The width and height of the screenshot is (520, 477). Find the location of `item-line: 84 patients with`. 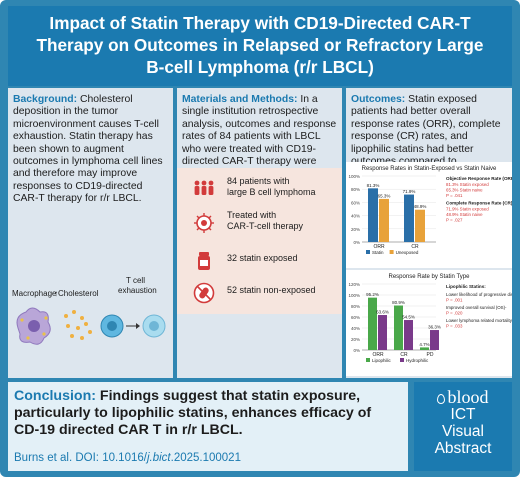

item-line: 84 patients with is located at coordinates (258, 181).